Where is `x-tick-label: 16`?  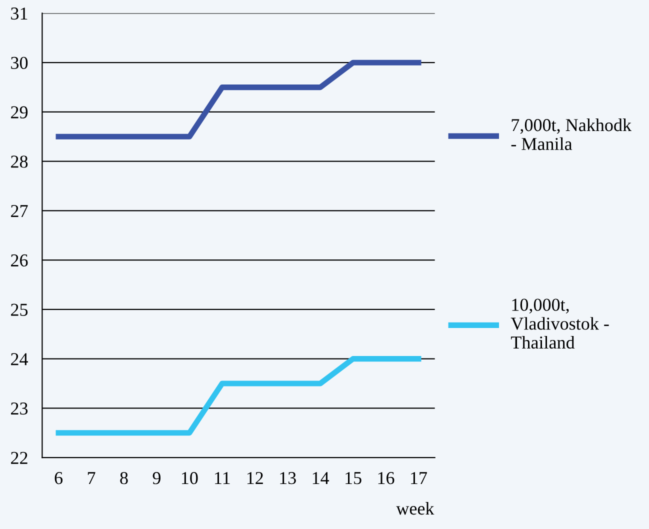
x-tick-label: 16 is located at coordinates (386, 478).